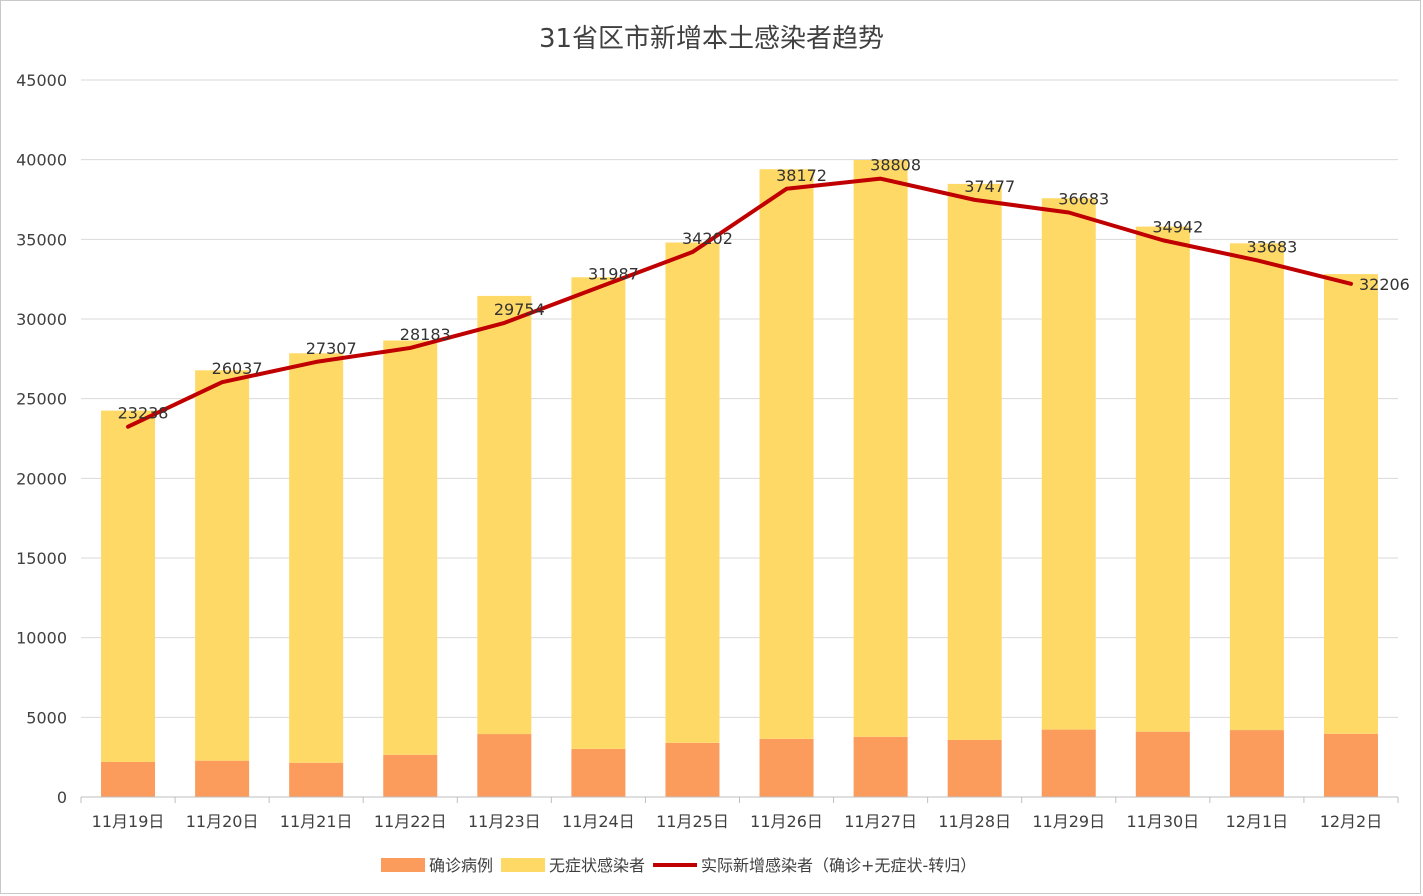  Describe the element at coordinates (1384, 284) in the screenshot. I see `data-label: 32206` at that location.